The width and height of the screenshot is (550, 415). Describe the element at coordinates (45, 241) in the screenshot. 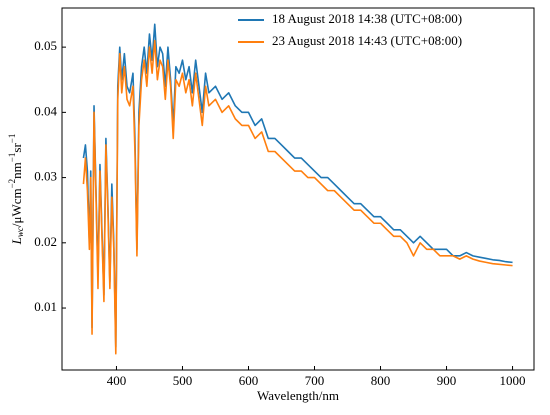

I see `y-tick-label: 0.02` at that location.